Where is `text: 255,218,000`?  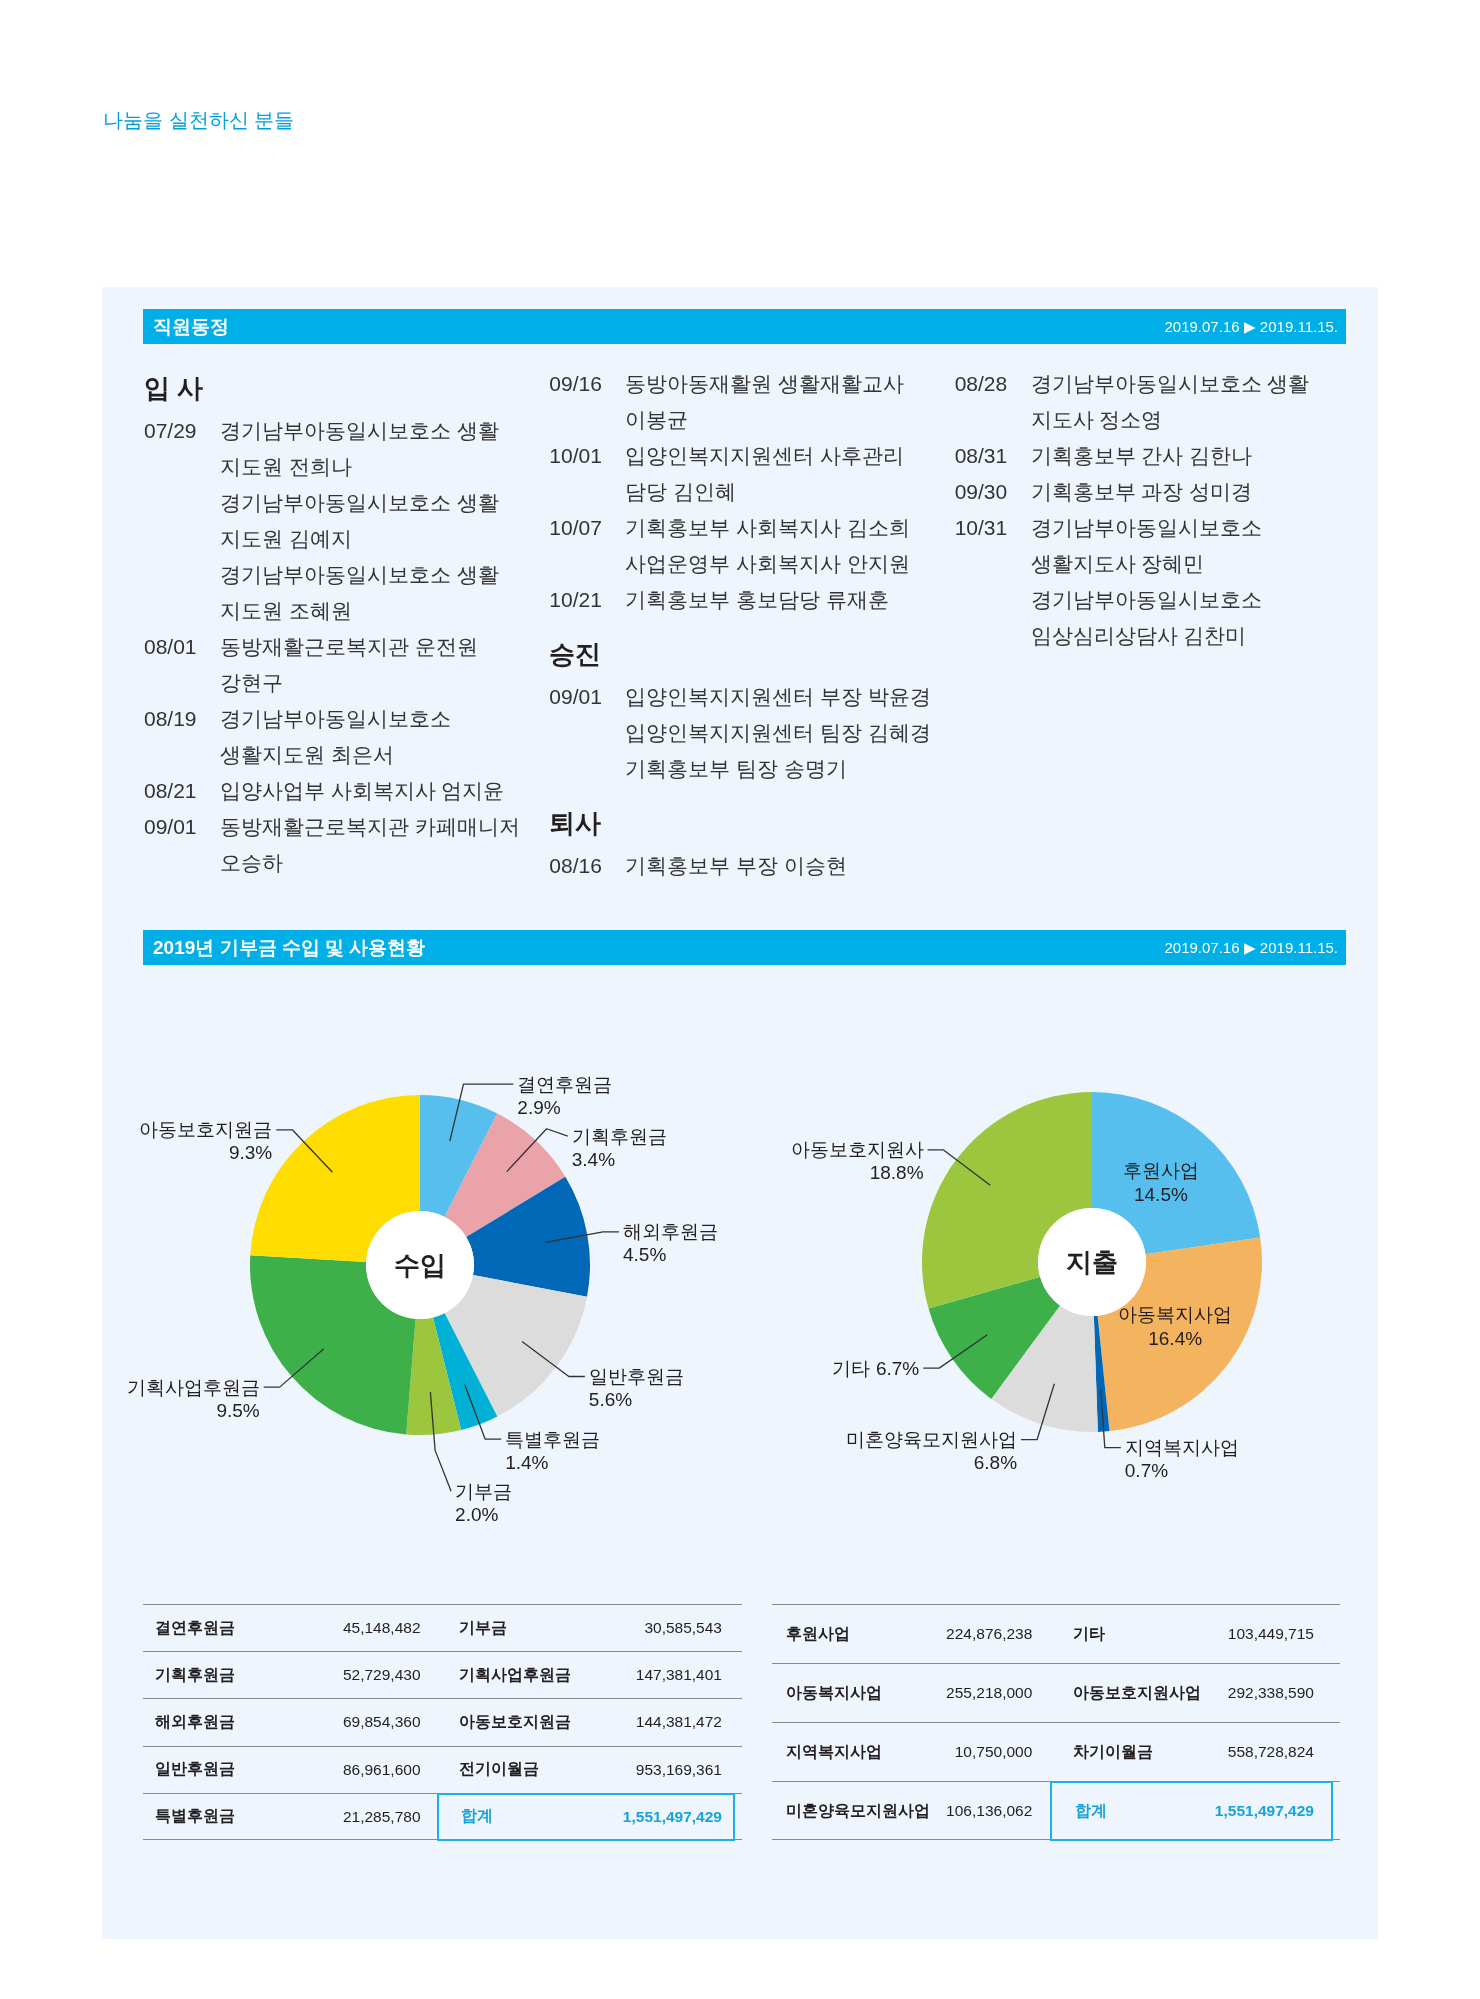
text: 255,218,000 is located at coordinates (989, 1693).